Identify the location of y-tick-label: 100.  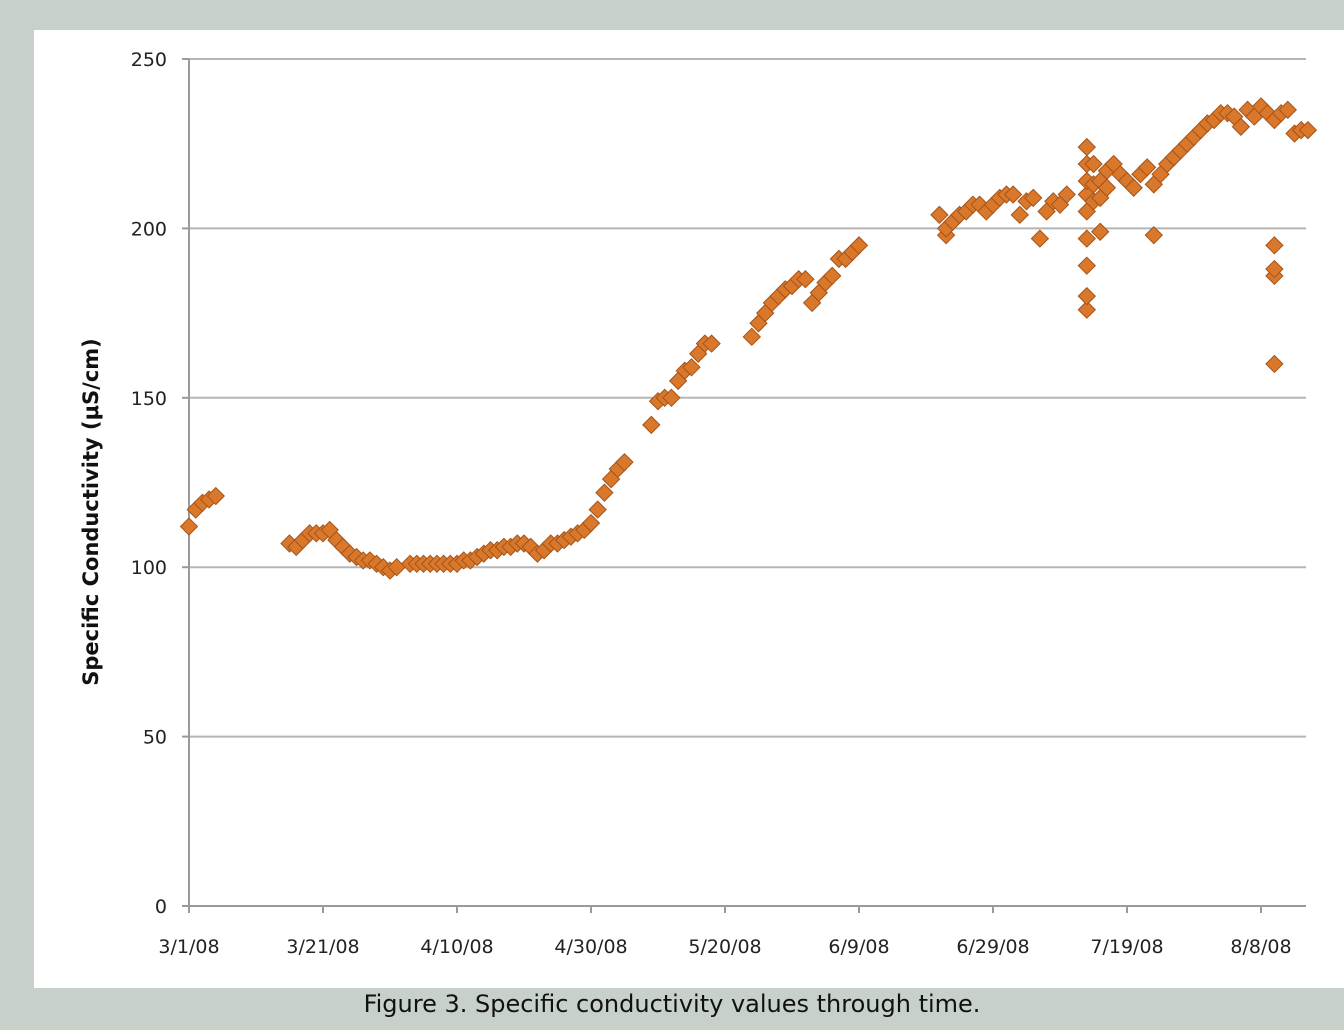
(149, 568).